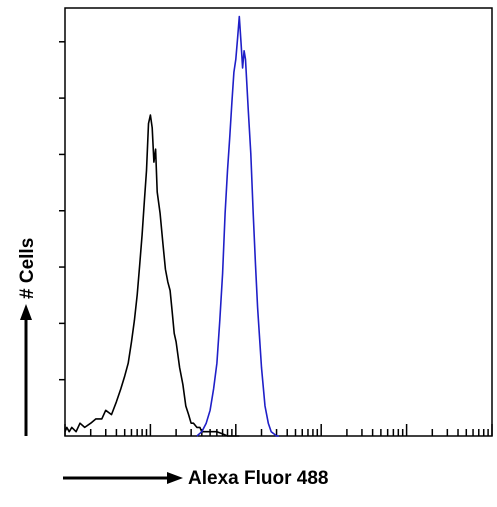 This screenshot has height=507, width=497. What do you see at coordinates (278, 430) in the screenshot?
I see `x-axis-ticks` at bounding box center [278, 430].